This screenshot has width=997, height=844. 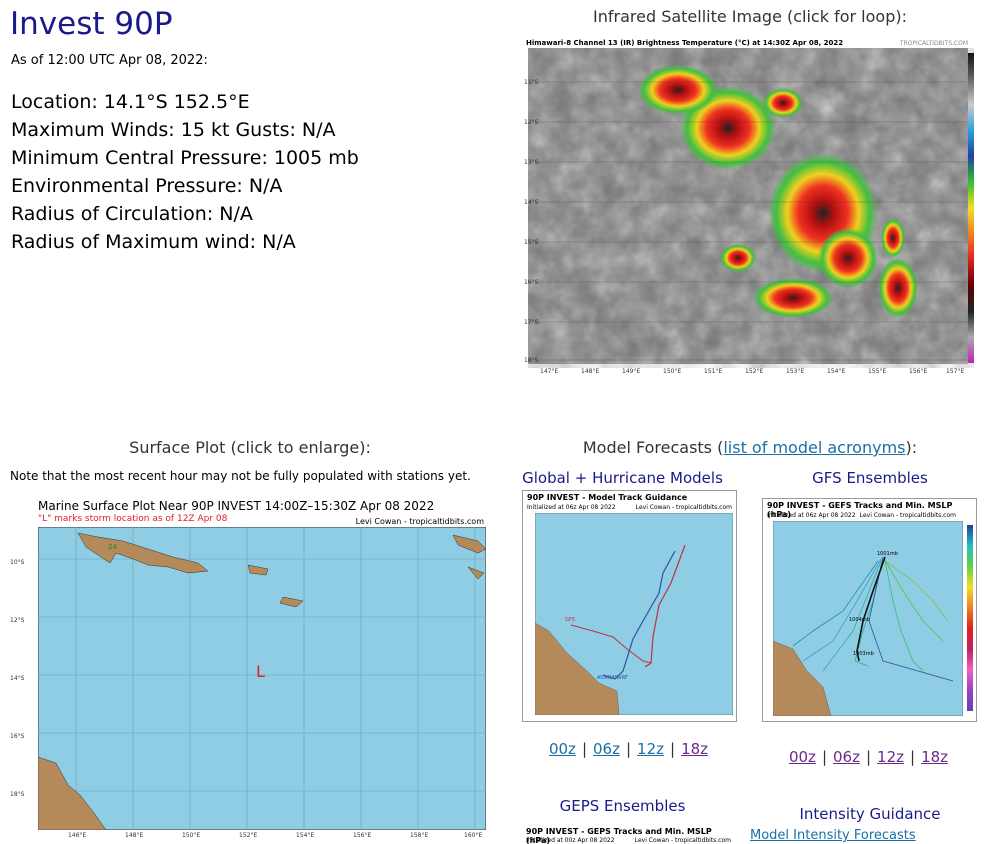 I want to click on ir-color-scale, so click(x=971, y=208).